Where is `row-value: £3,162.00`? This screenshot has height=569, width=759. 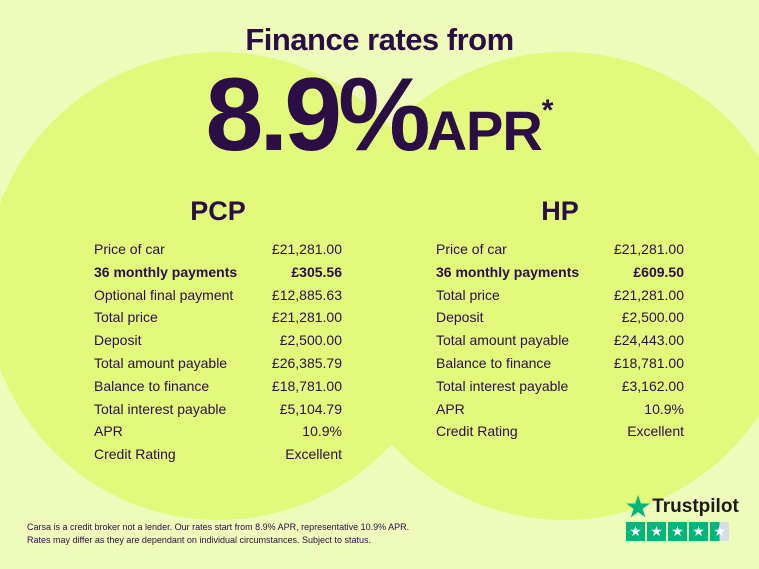 row-value: £3,162.00 is located at coordinates (652, 385).